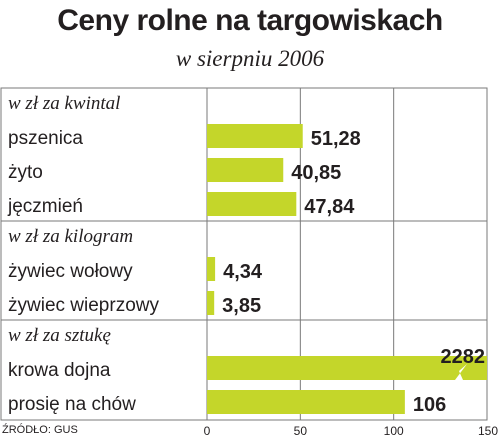  Describe the element at coordinates (429, 405) in the screenshot. I see `value-label: 106` at that location.